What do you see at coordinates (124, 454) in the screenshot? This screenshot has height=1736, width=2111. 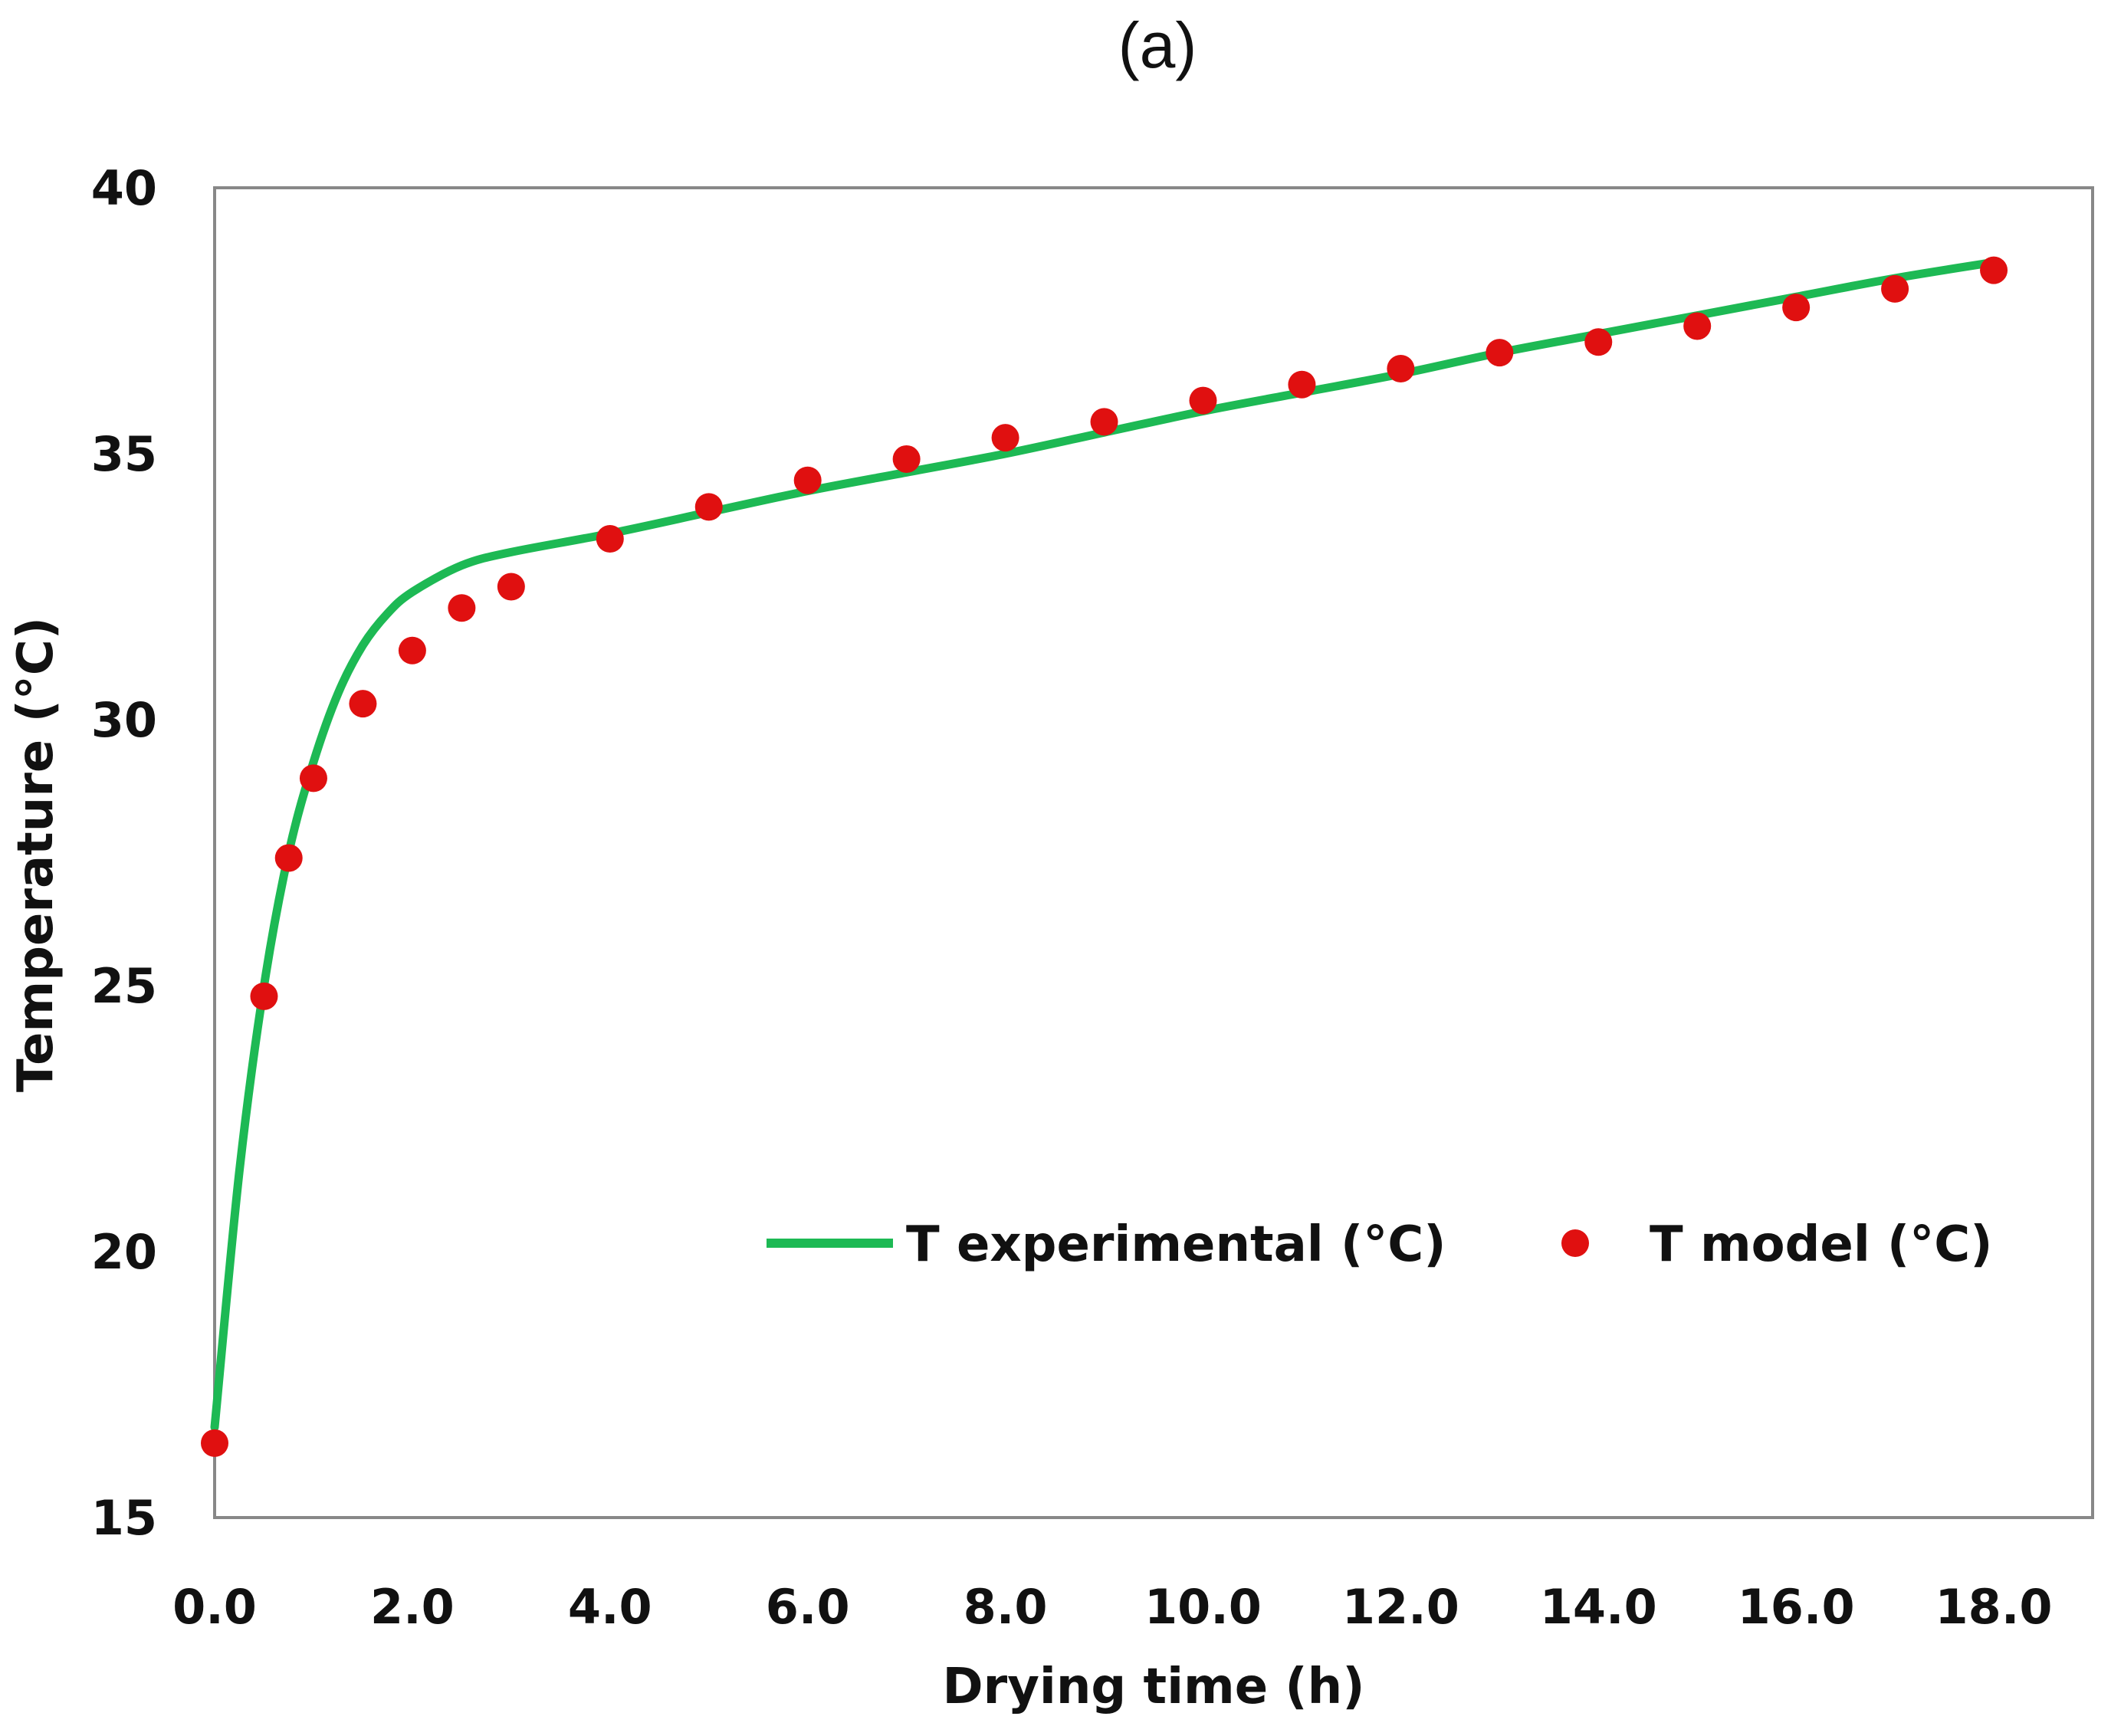 I see `y-tick-label: 35` at bounding box center [124, 454].